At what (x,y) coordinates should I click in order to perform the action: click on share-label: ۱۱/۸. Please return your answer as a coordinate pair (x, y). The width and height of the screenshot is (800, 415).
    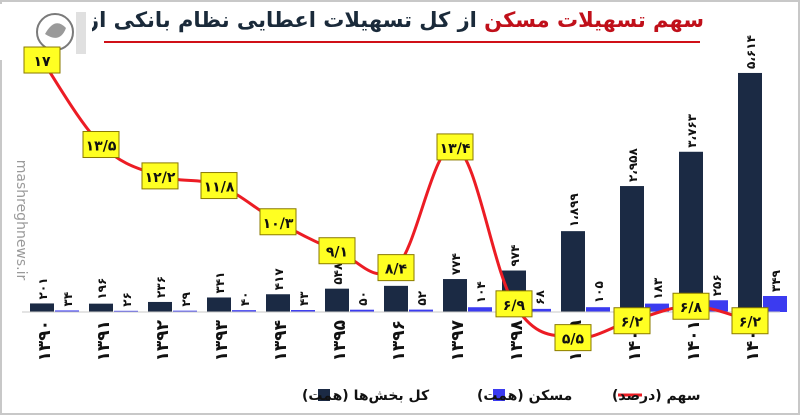
    Looking at the image, I should click on (219, 188).